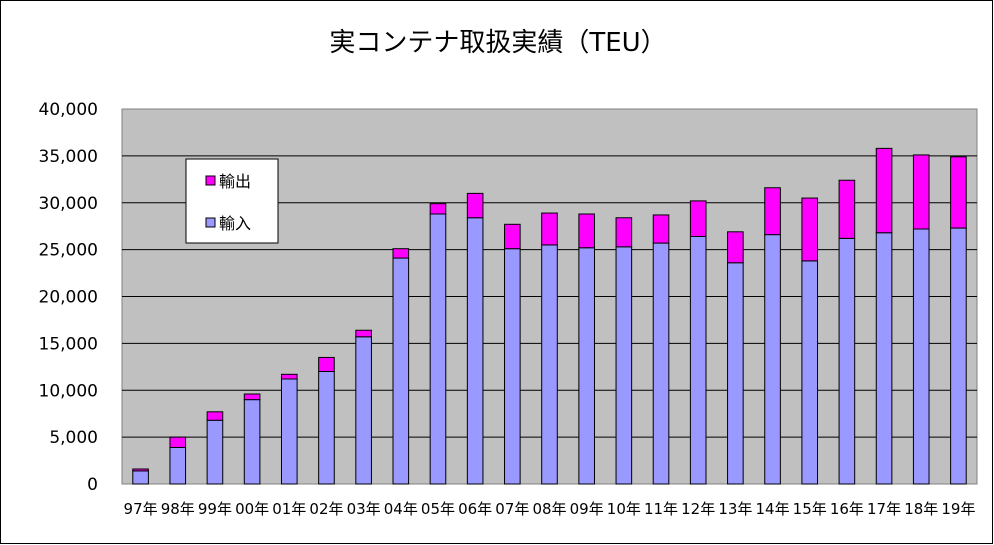 Image resolution: width=994 pixels, height=545 pixels. I want to click on x-tick-label: 14年, so click(772, 509).